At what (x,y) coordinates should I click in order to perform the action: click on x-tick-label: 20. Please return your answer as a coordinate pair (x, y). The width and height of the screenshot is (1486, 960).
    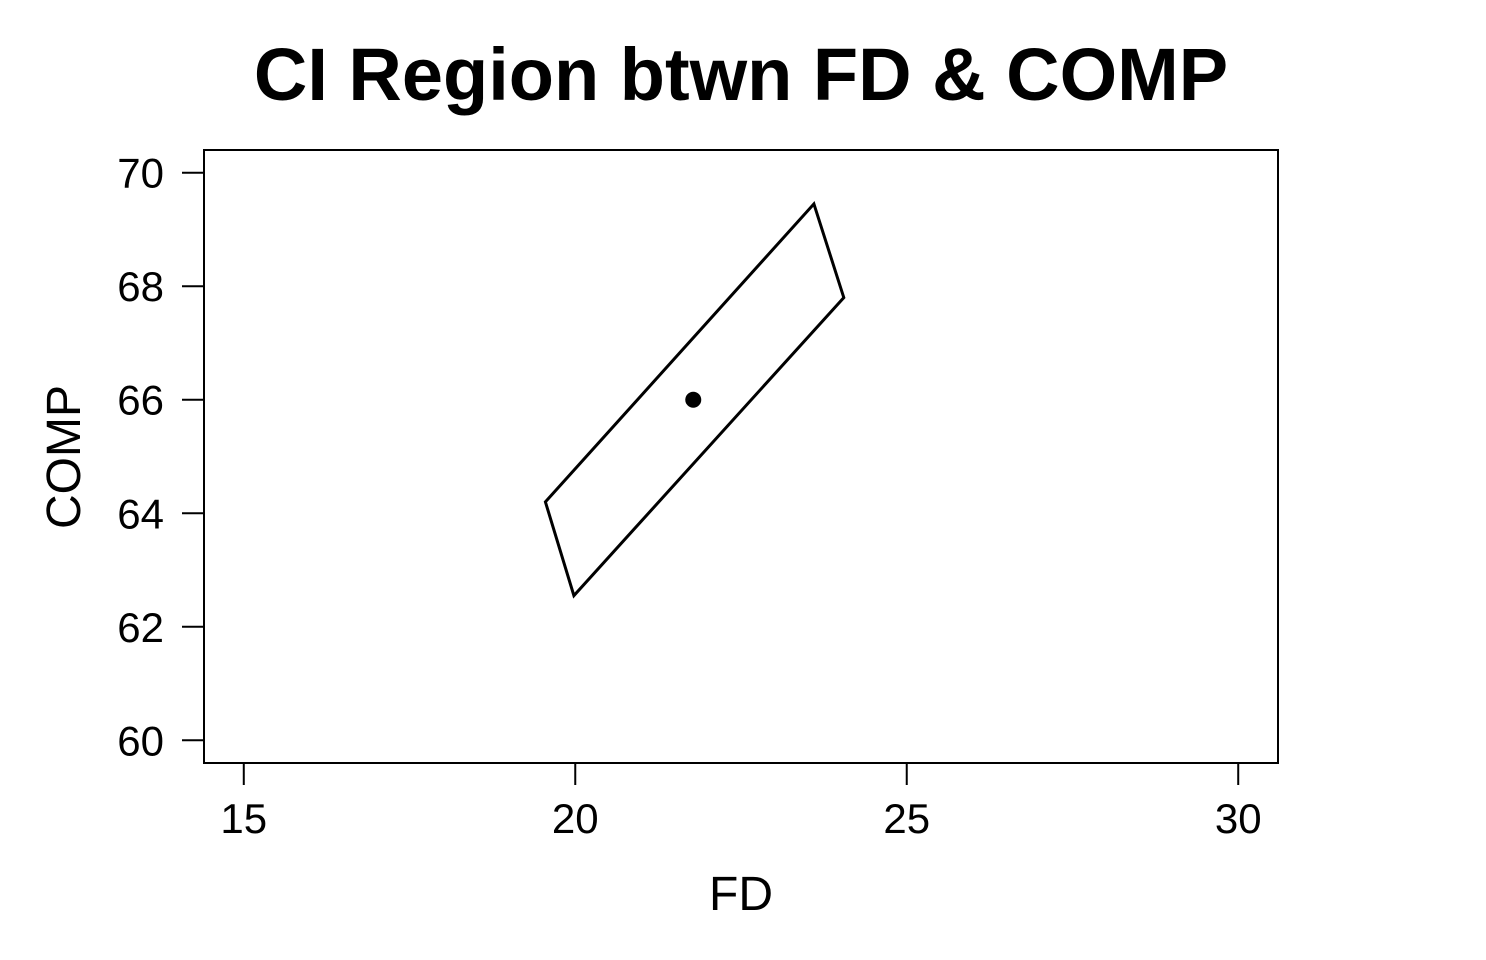
    Looking at the image, I should click on (575, 818).